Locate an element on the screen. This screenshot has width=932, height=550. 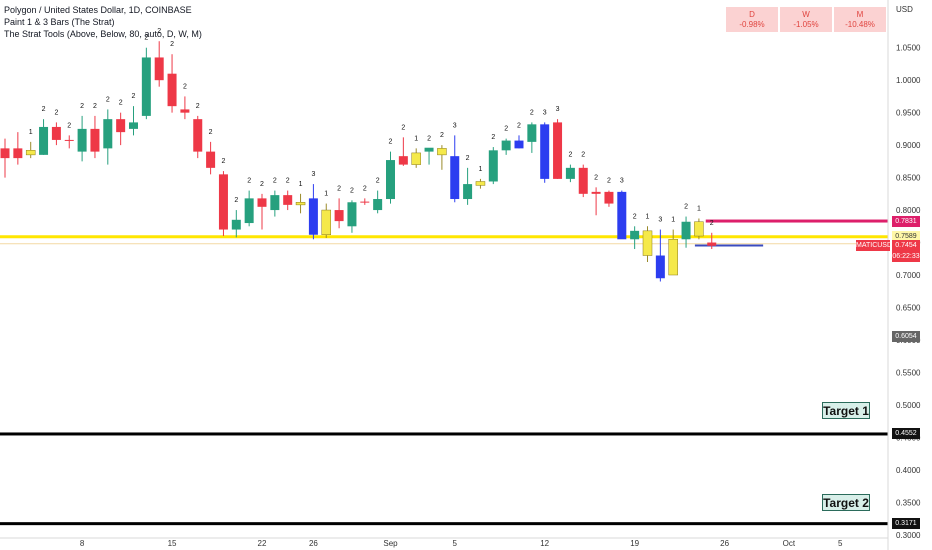
magenta-level-line is located at coordinates (796, 221).